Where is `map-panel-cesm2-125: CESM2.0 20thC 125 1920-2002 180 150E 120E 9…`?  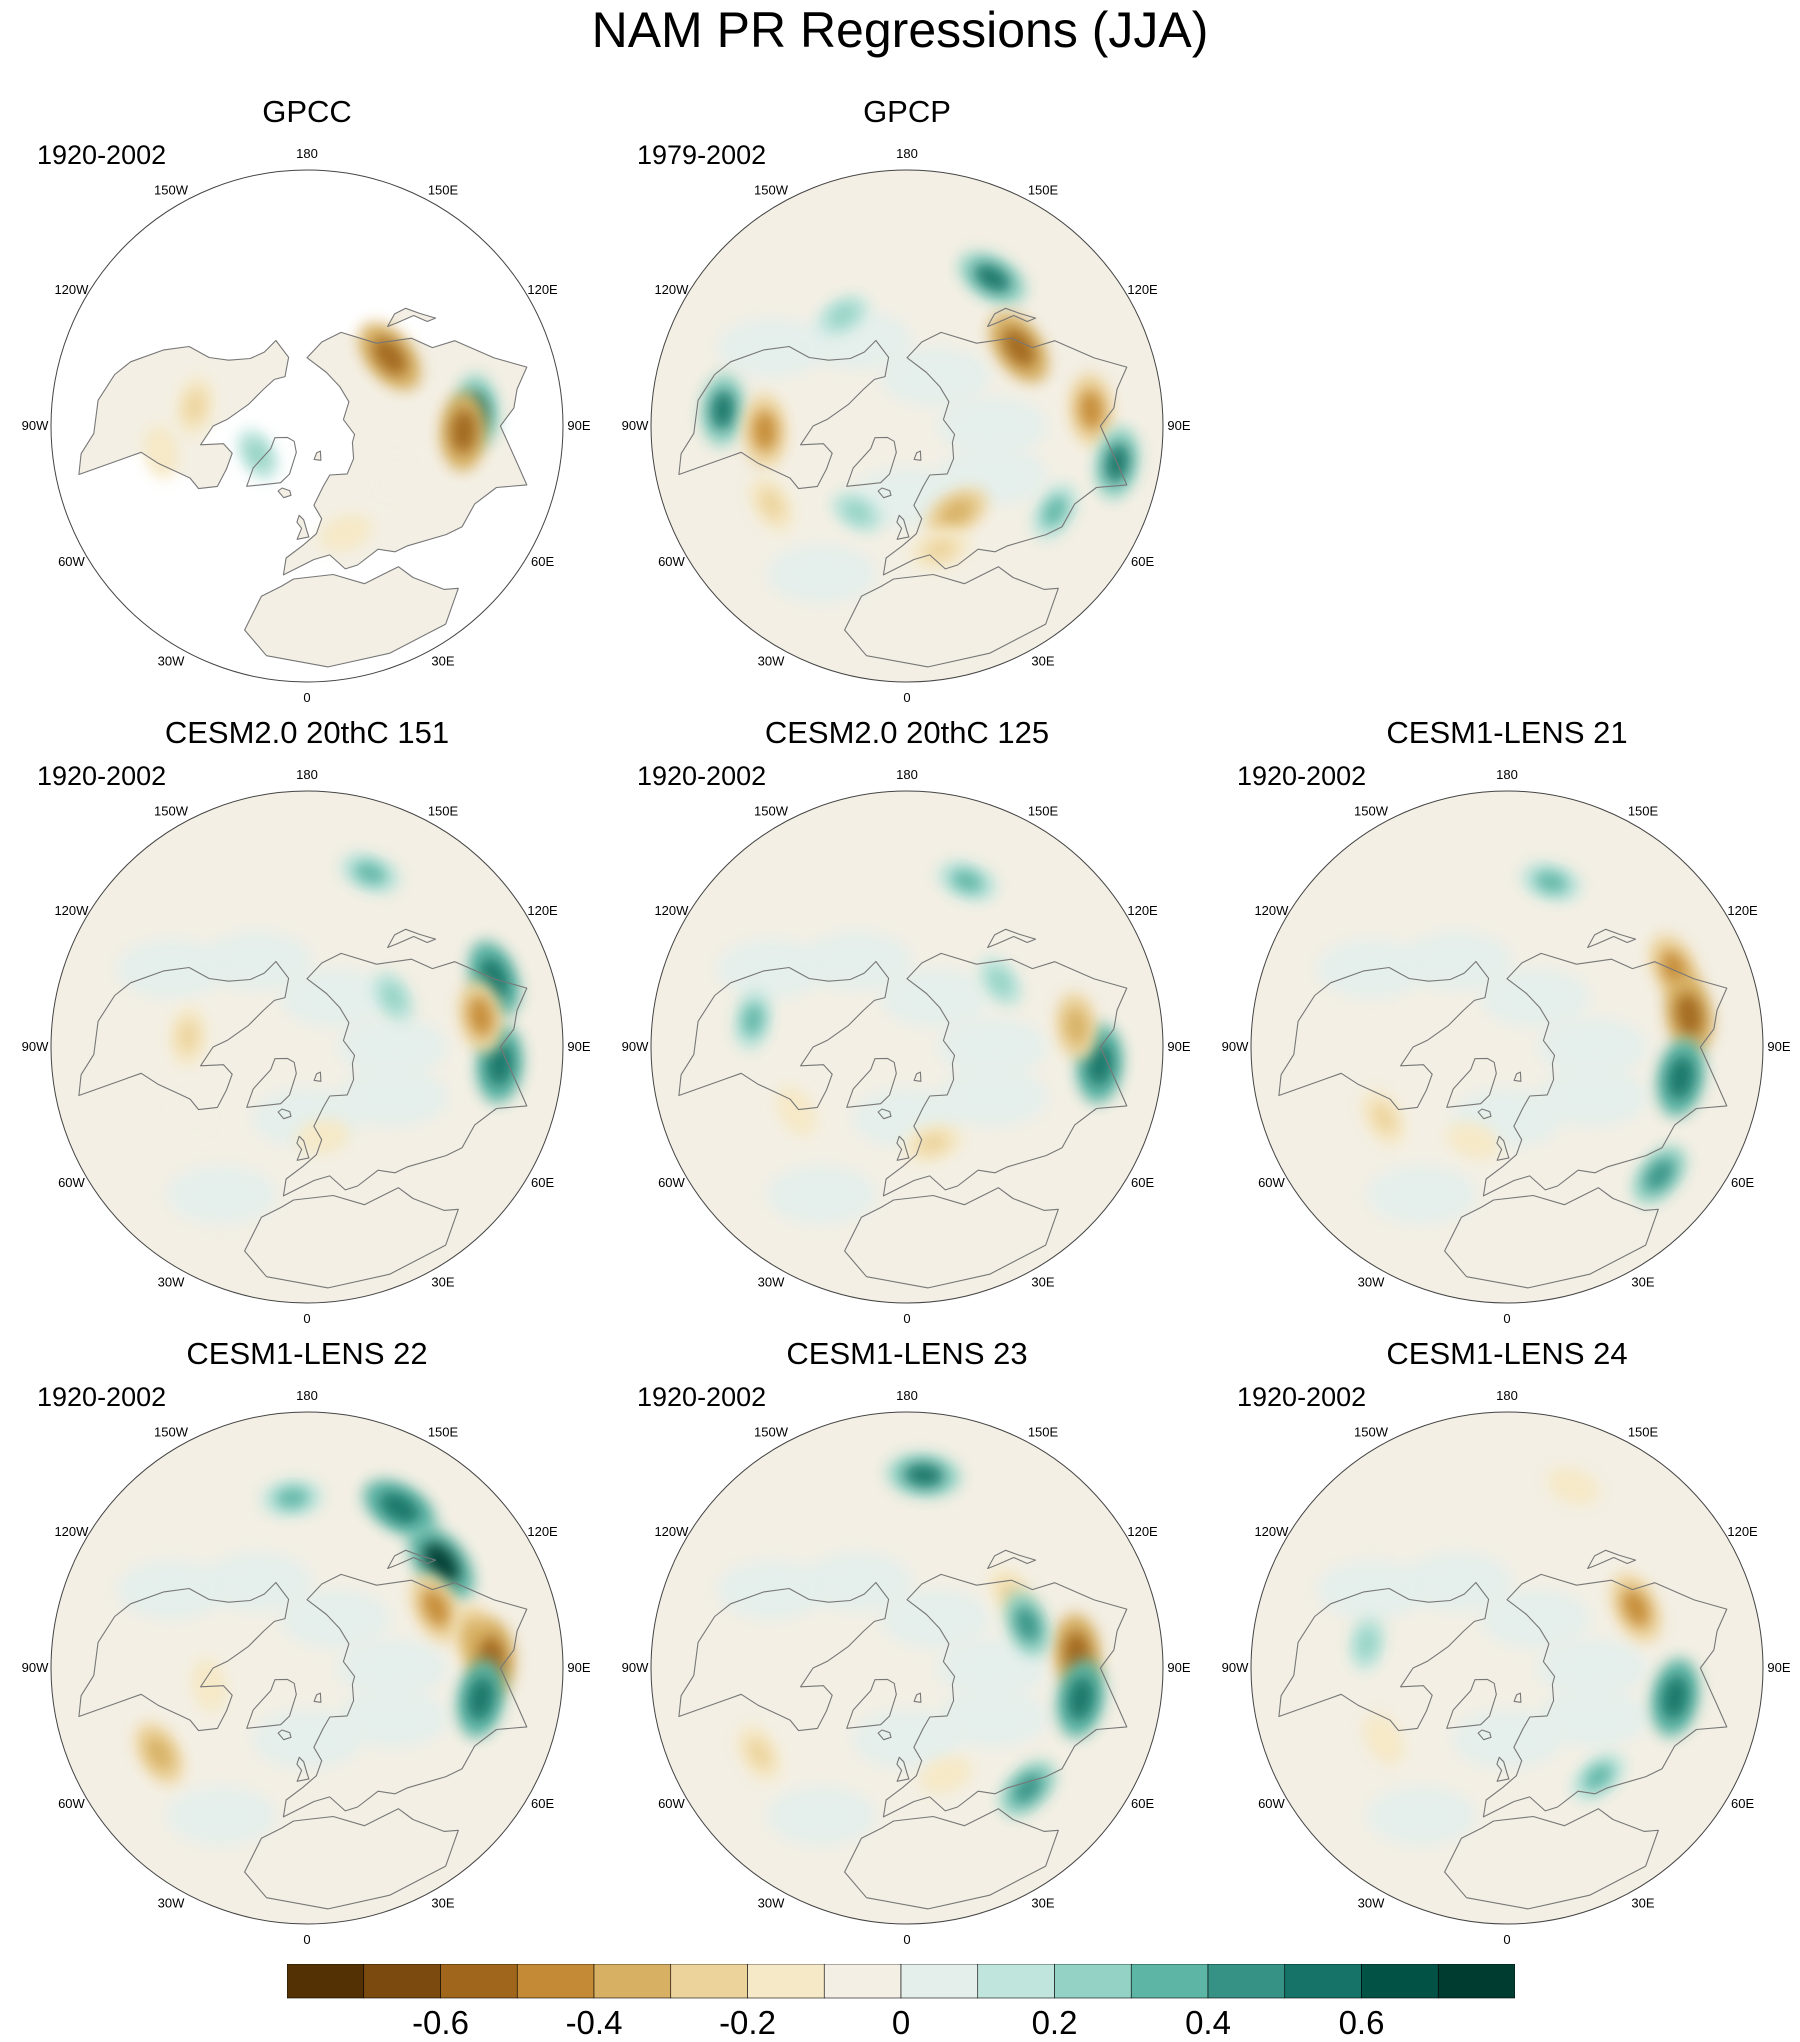
map-panel-cesm2-125: CESM2.0 20thC 125 1920-2002 180 150E 120E 9… is located at coordinates (906, 1019).